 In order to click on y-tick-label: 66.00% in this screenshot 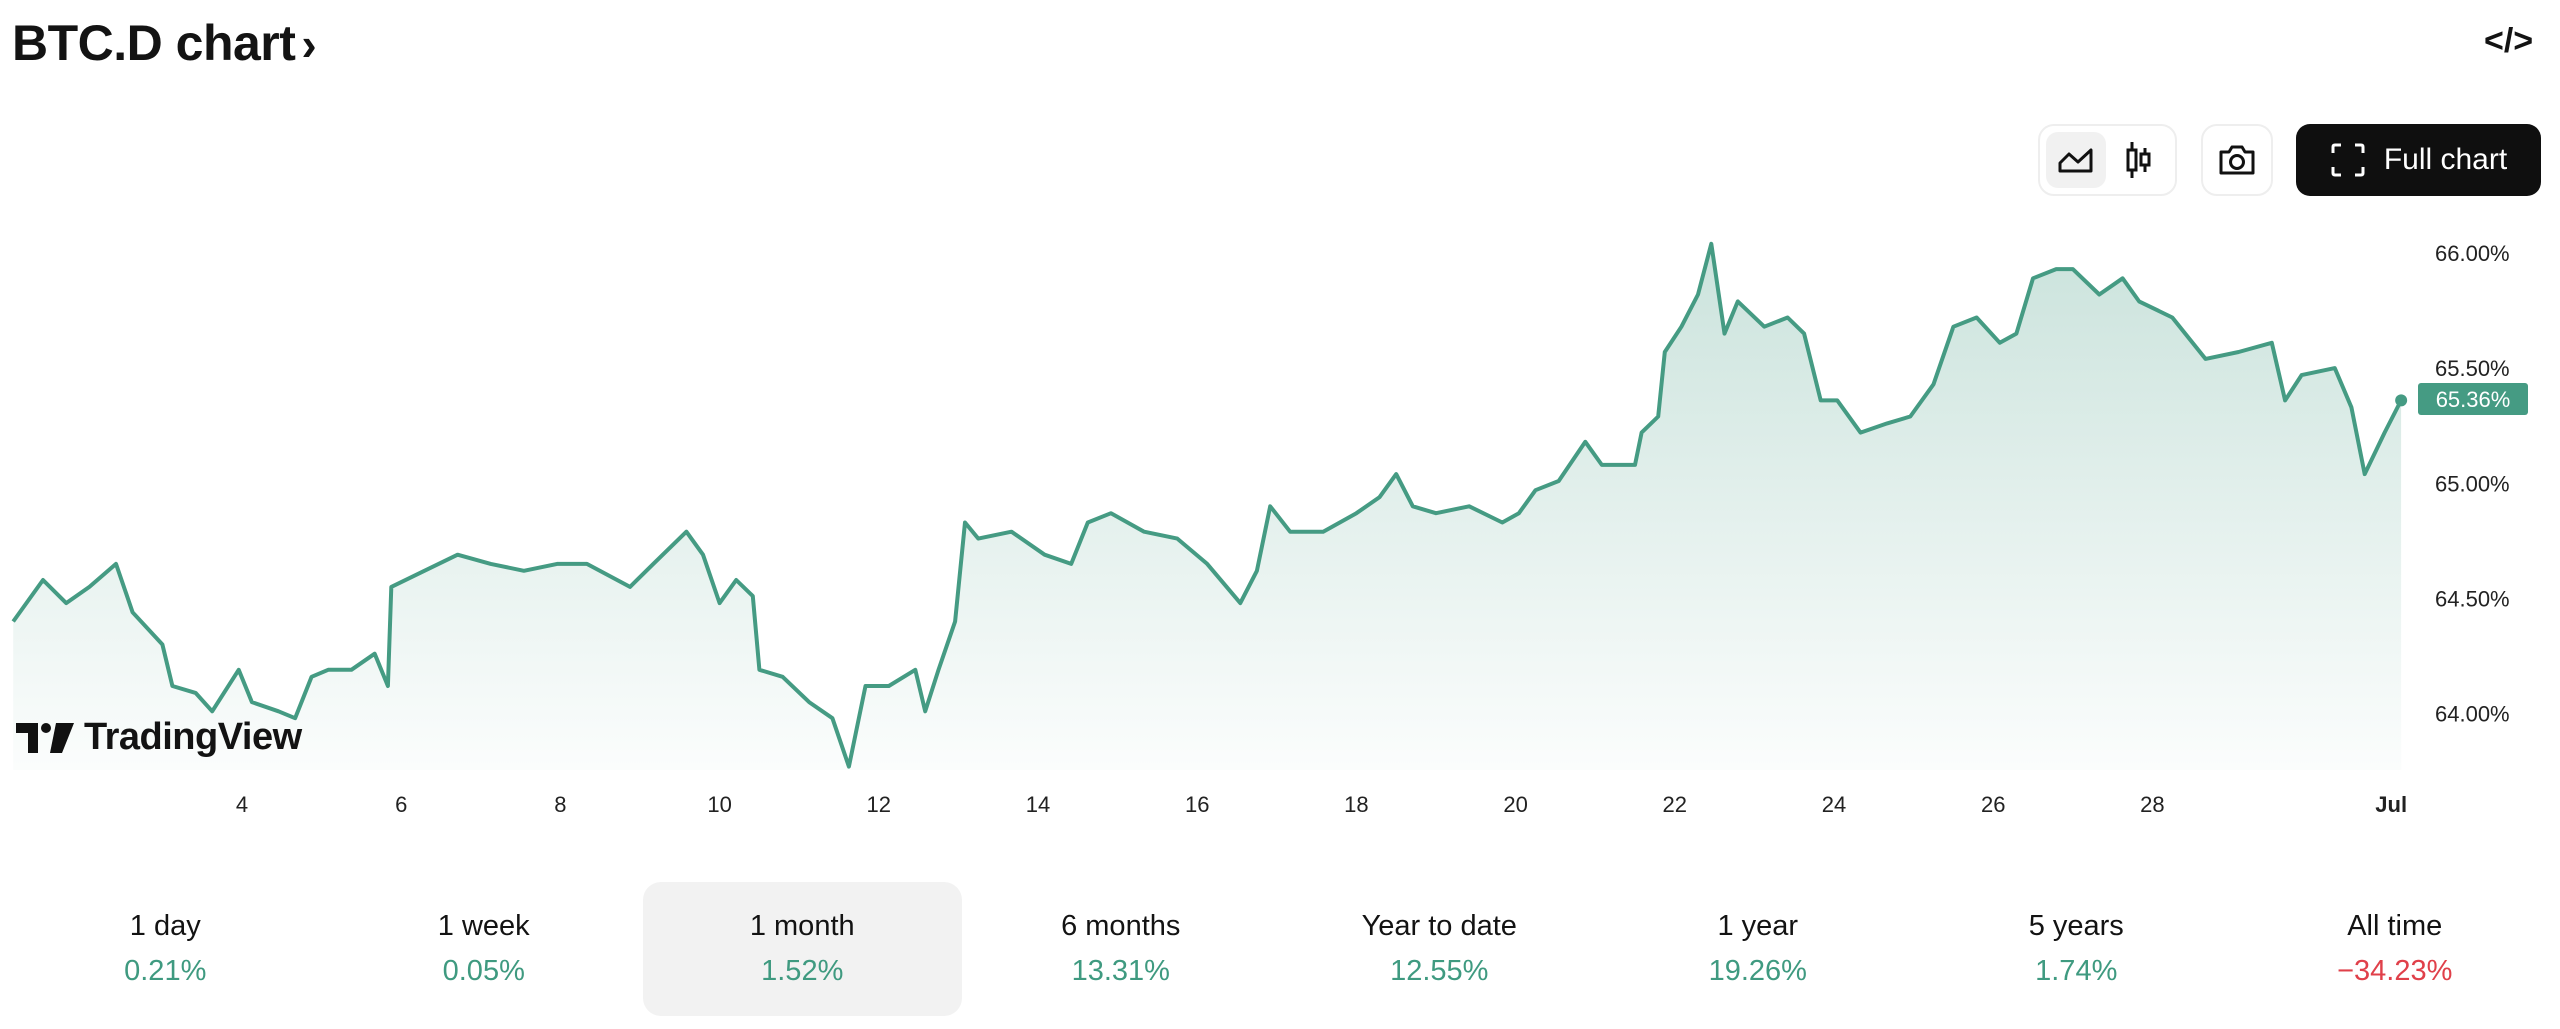, I will do `click(2472, 253)`.